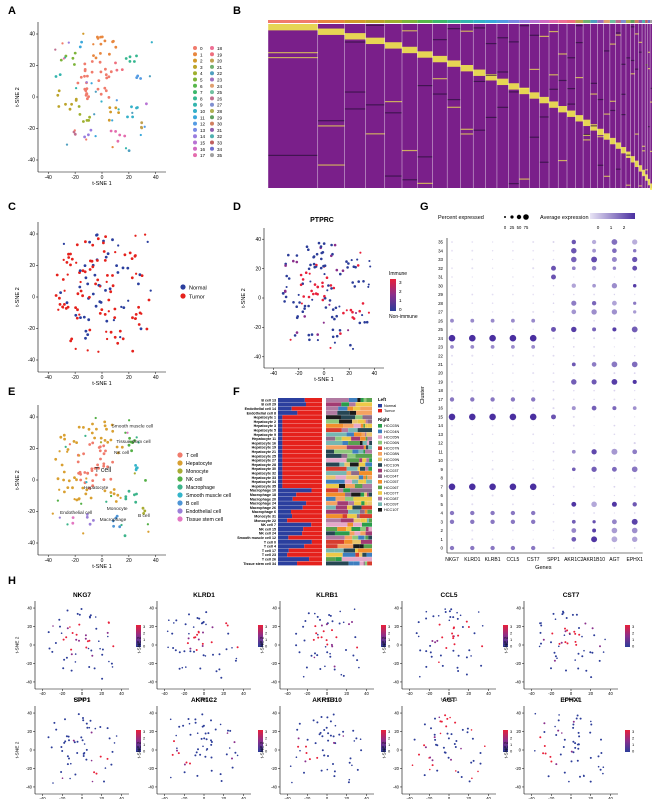  Describe the element at coordinates (195, 111) in the screenshot. I see `legend-cluster-dot` at that location.